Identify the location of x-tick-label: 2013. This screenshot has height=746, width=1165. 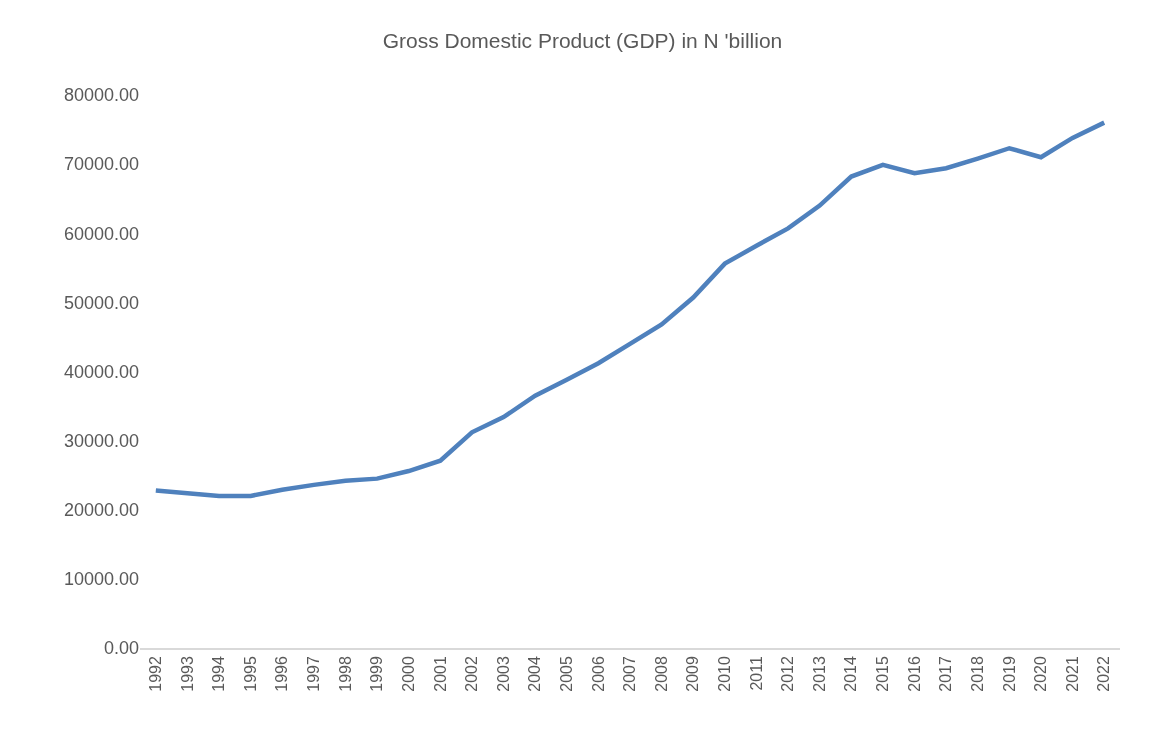
(819, 674).